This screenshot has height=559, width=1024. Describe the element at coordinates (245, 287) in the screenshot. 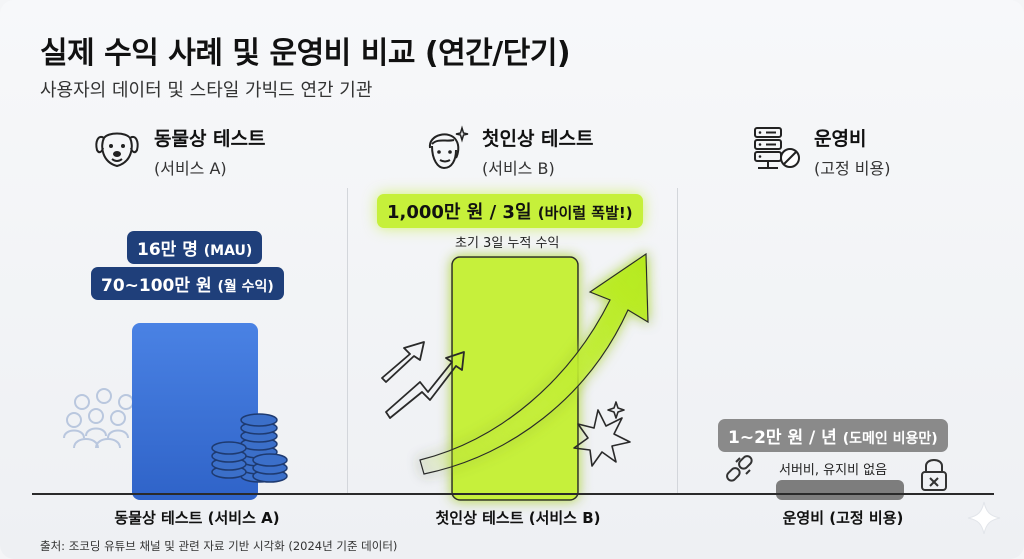

I see `label-unit: (월 수익)` at that location.